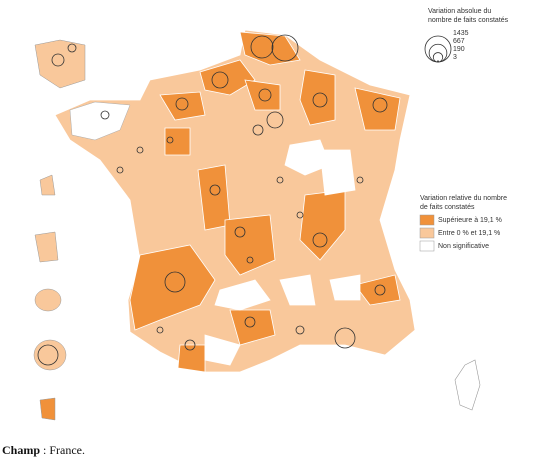  Describe the element at coordinates (469, 233) in the screenshot. I see `color-legend-label: Entre 0 % et 19,1 %` at that location.